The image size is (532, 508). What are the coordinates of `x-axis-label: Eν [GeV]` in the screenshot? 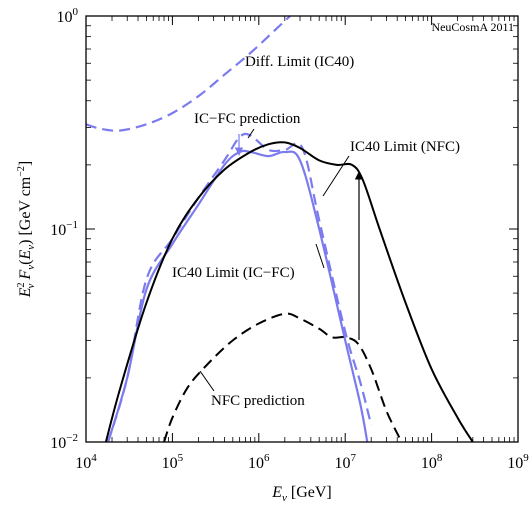 It's located at (301, 494).